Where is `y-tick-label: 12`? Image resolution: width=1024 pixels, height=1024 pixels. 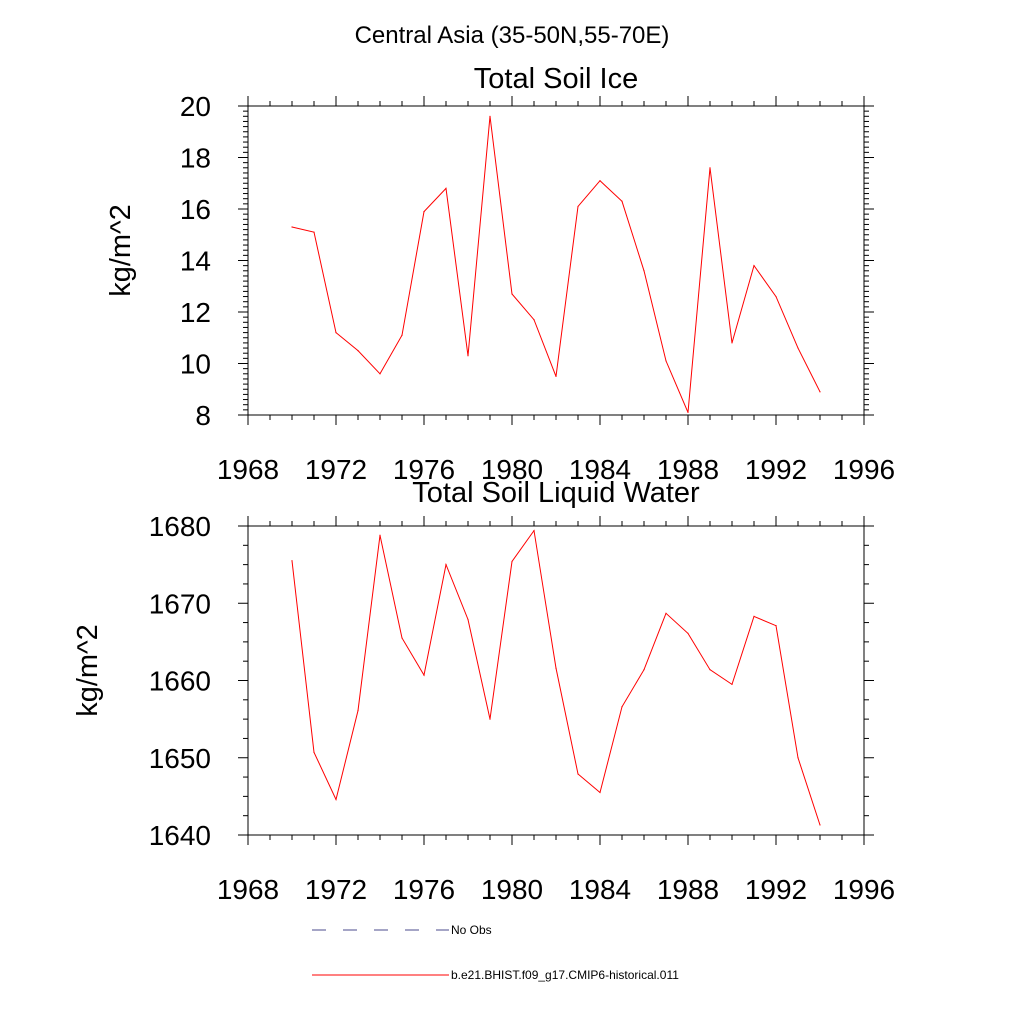
y-tick-label: 12 is located at coordinates (195, 312).